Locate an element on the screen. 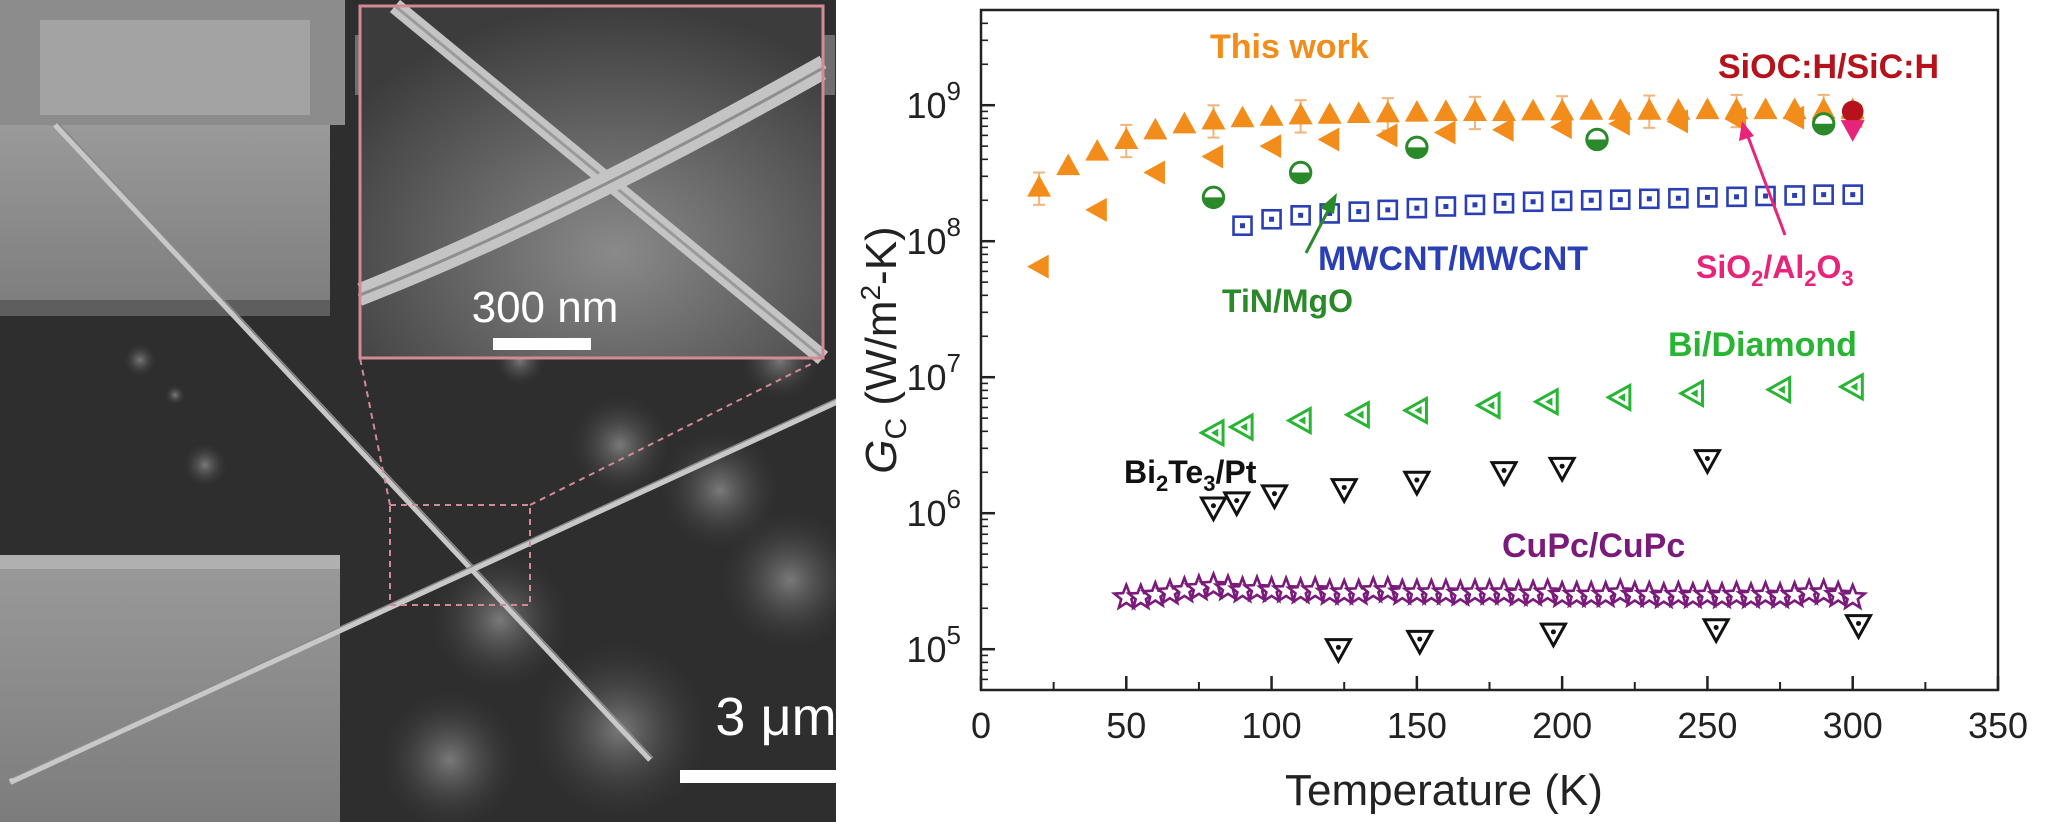  y-tick-label: 10⁵ is located at coordinates (933, 645).